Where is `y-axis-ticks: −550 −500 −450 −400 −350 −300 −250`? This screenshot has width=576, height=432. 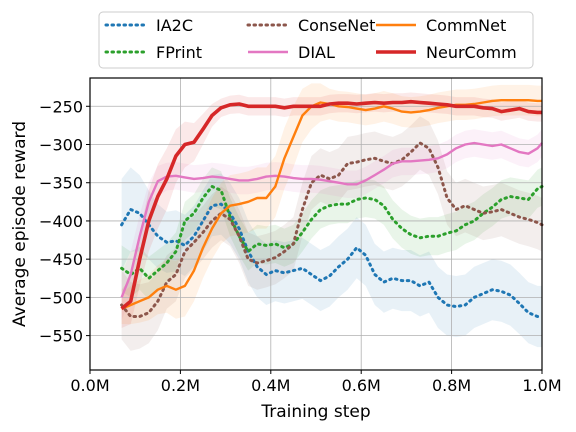
y-axis-ticks: −550 −500 −450 −400 −350 −300 −250 is located at coordinates (64, 221).